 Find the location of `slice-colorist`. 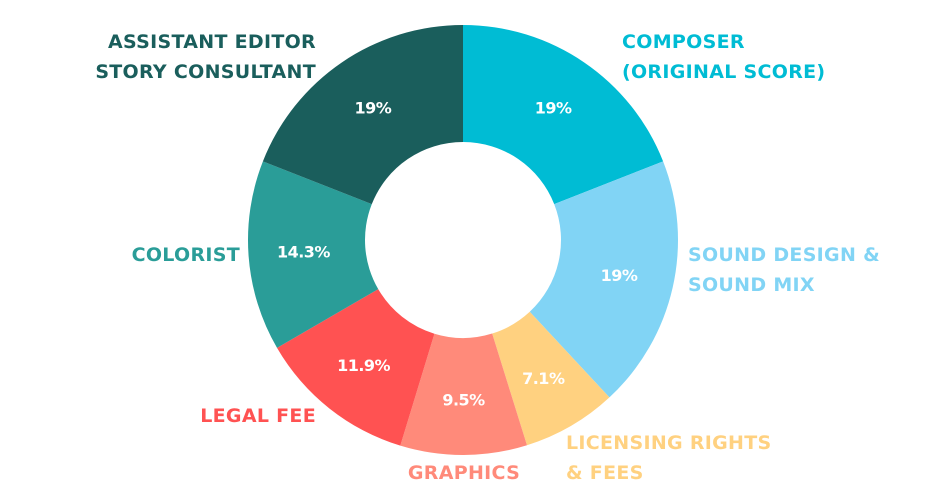

slice-colorist is located at coordinates (313, 254).